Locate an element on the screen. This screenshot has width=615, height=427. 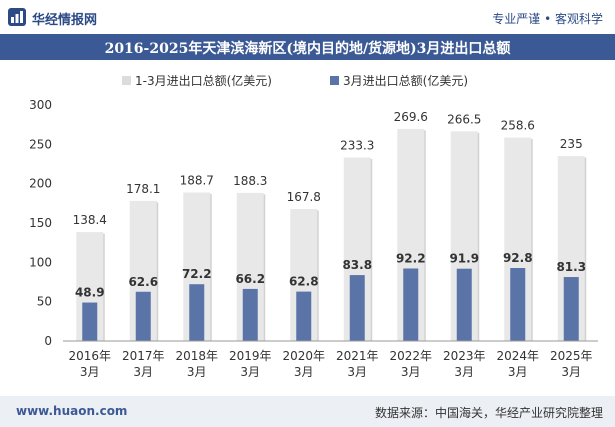
march-value-label: 92.8 is located at coordinates (518, 258).